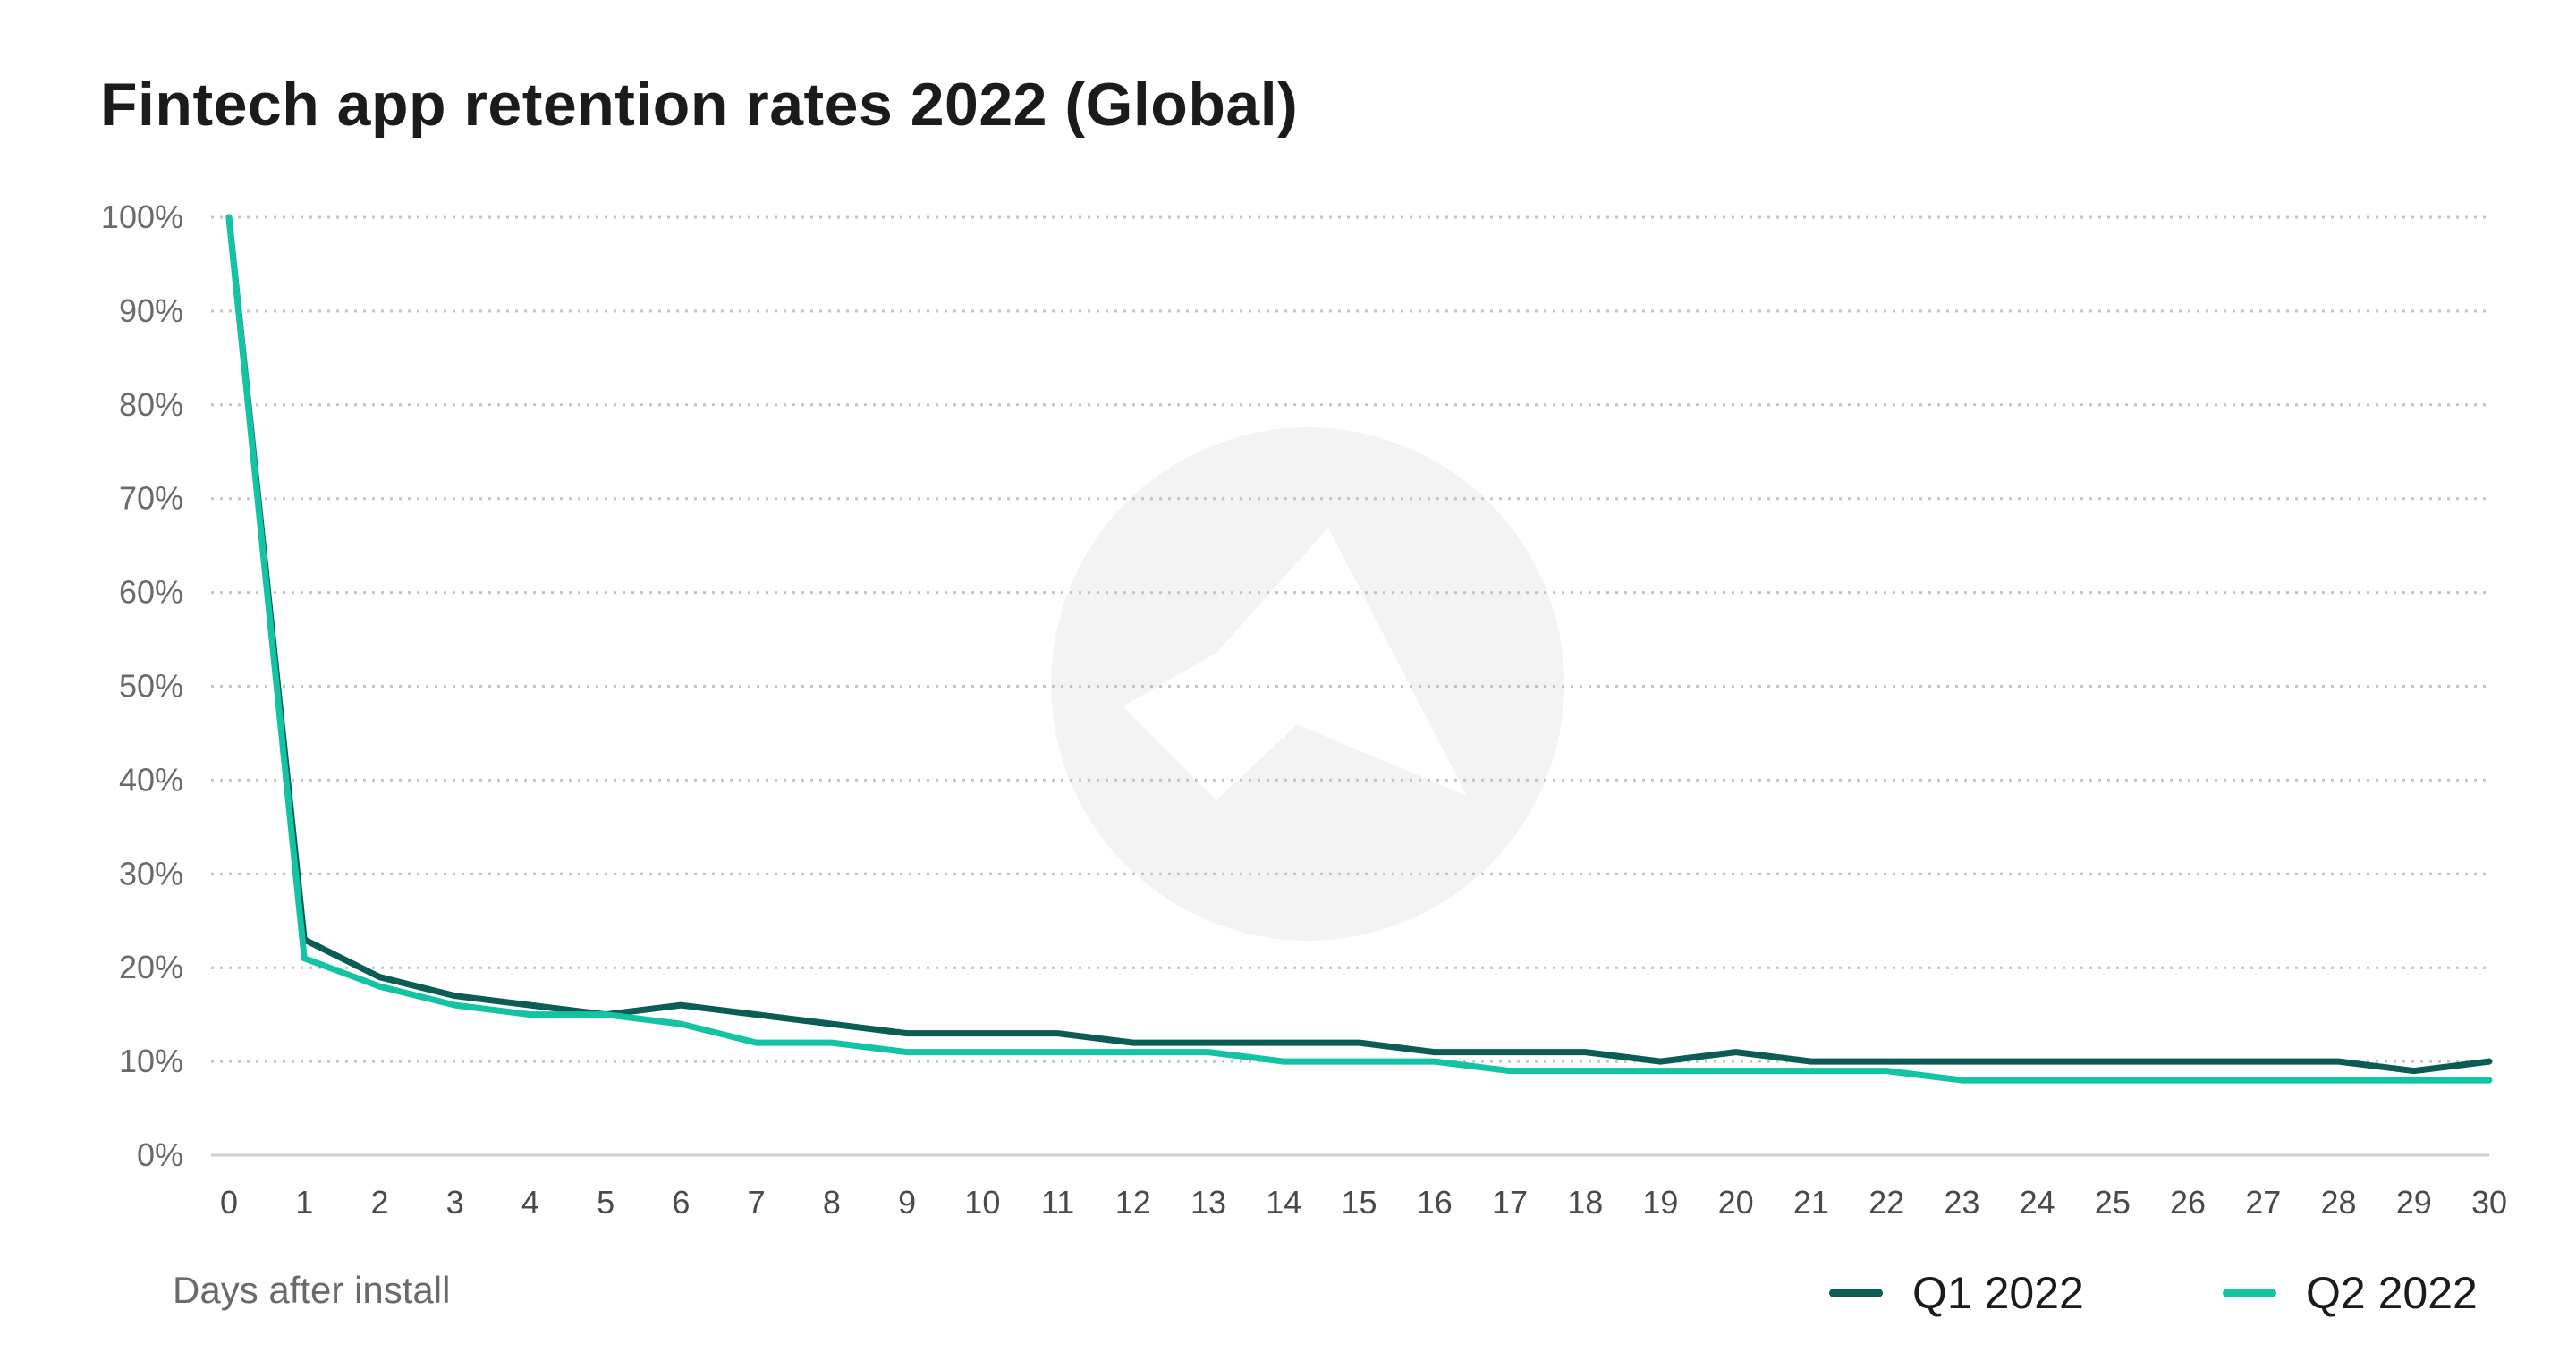  What do you see at coordinates (2188, 1202) in the screenshot?
I see `x-tick-label: 26` at bounding box center [2188, 1202].